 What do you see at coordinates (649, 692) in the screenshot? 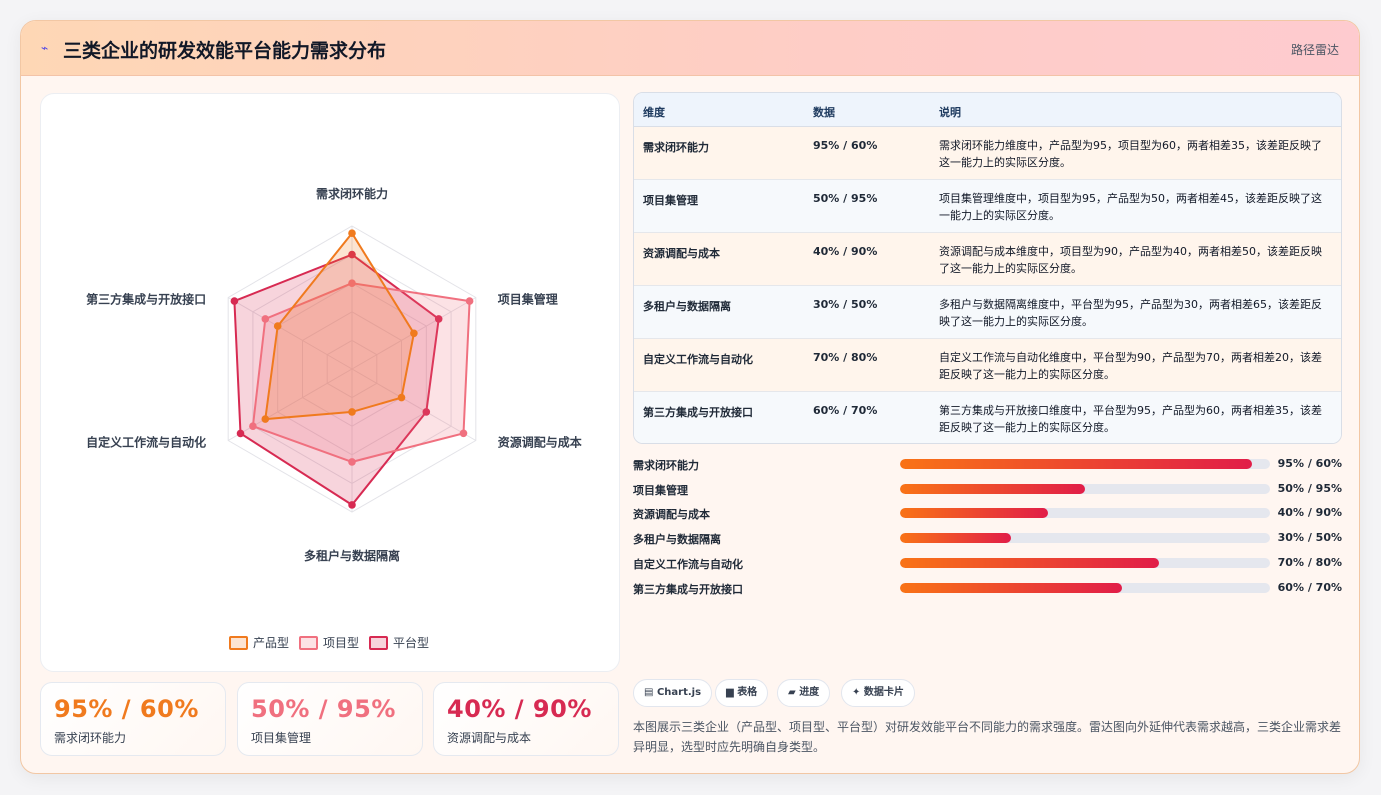
I see `chart-icon: ▤` at bounding box center [649, 692].